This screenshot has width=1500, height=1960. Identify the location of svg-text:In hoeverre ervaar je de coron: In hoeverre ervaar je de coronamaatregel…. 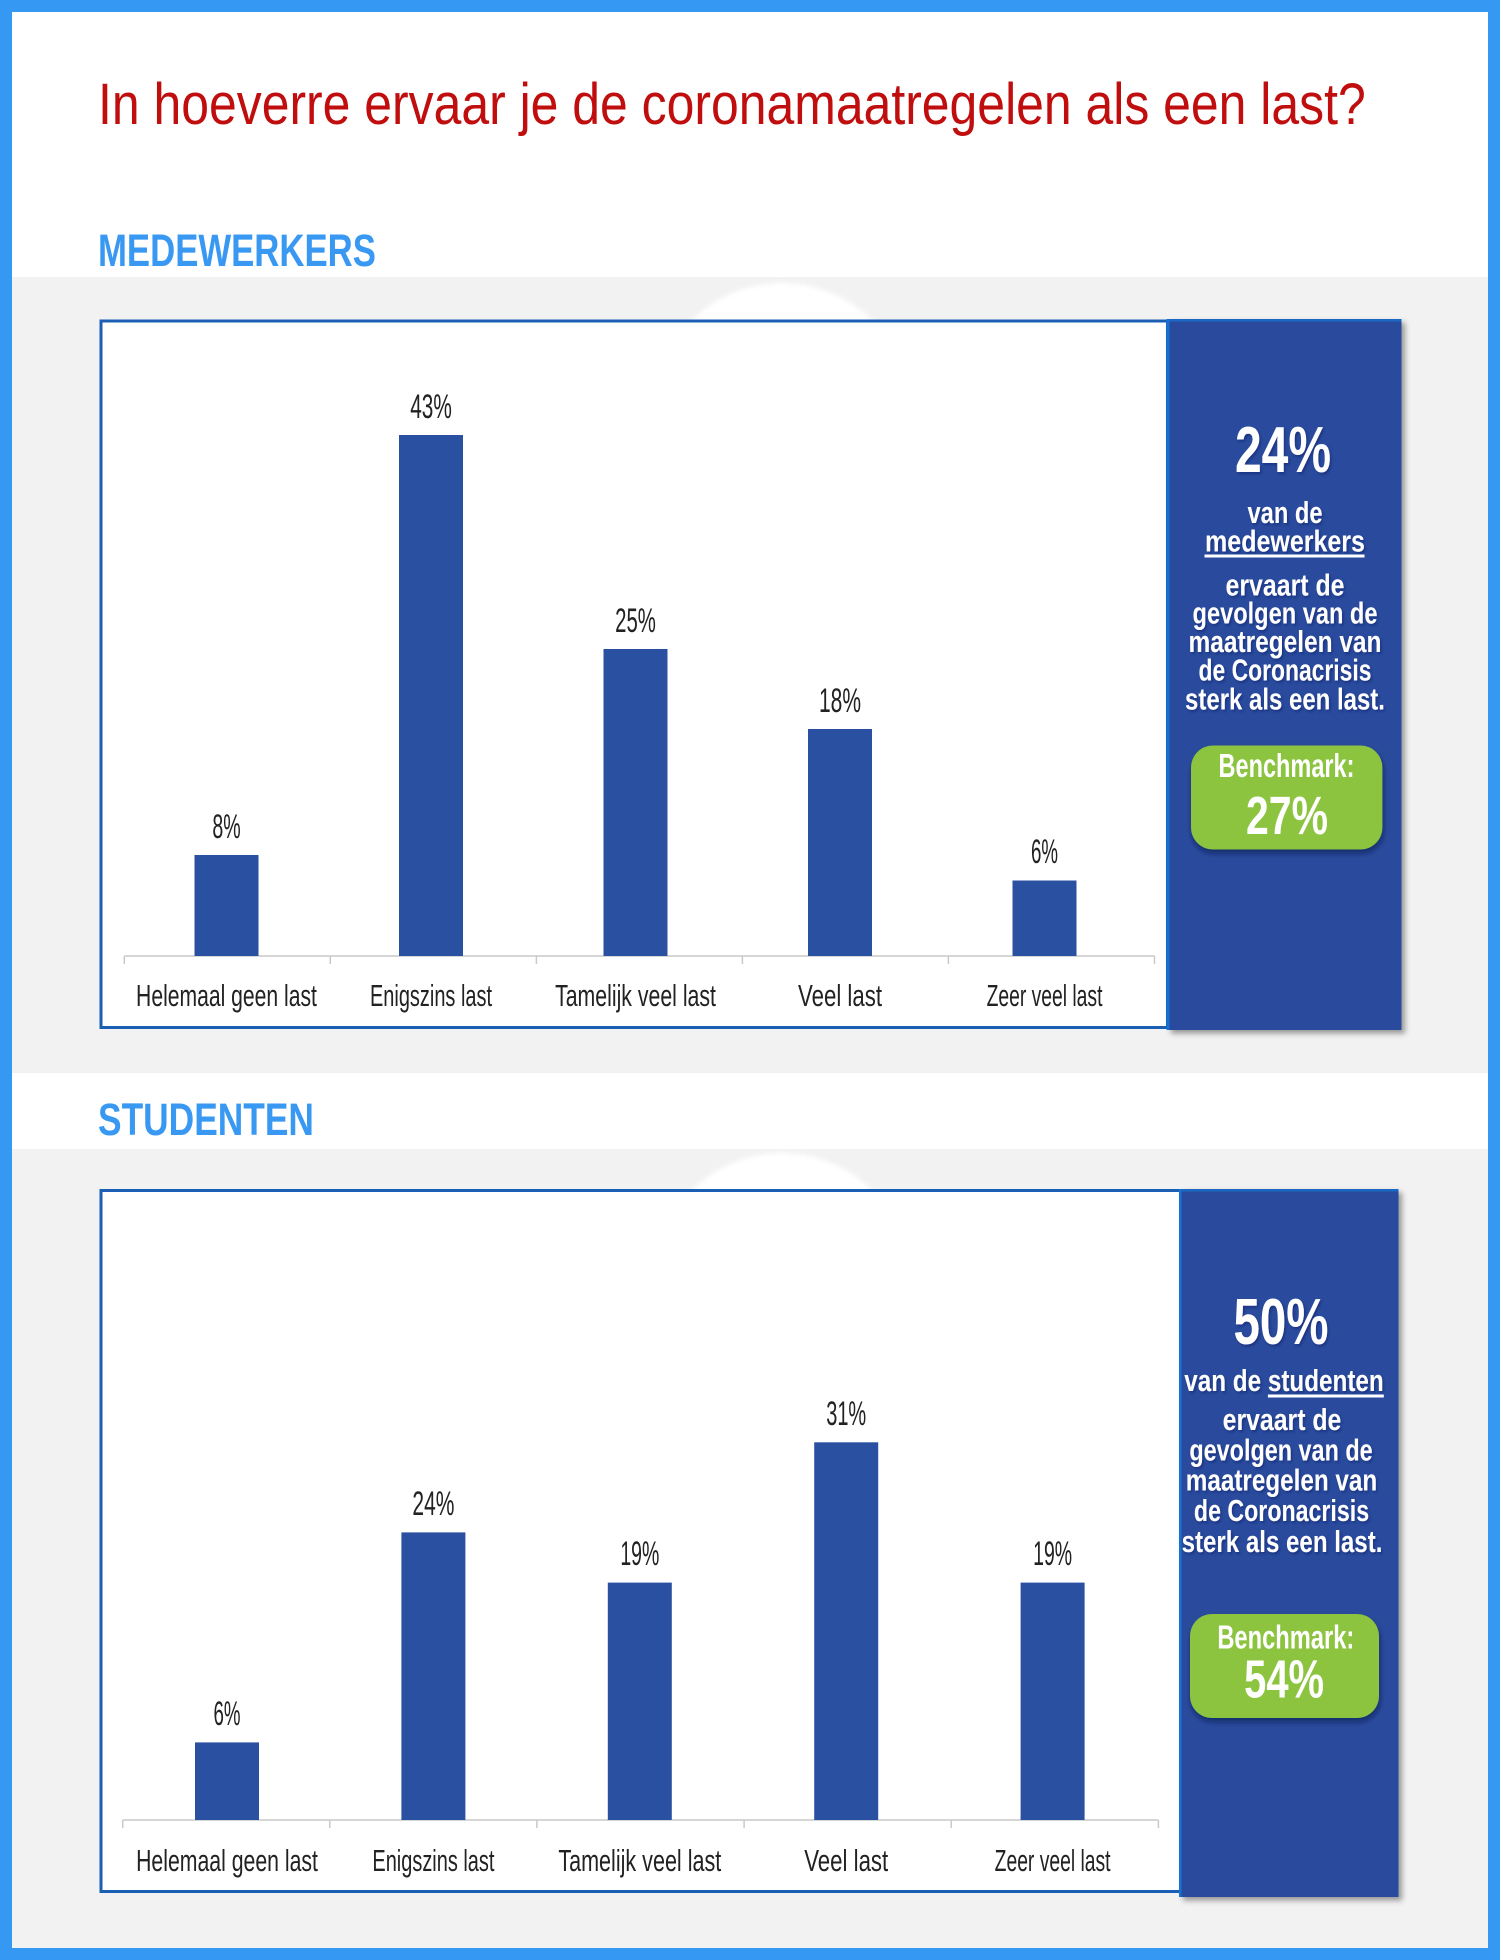
(732, 105).